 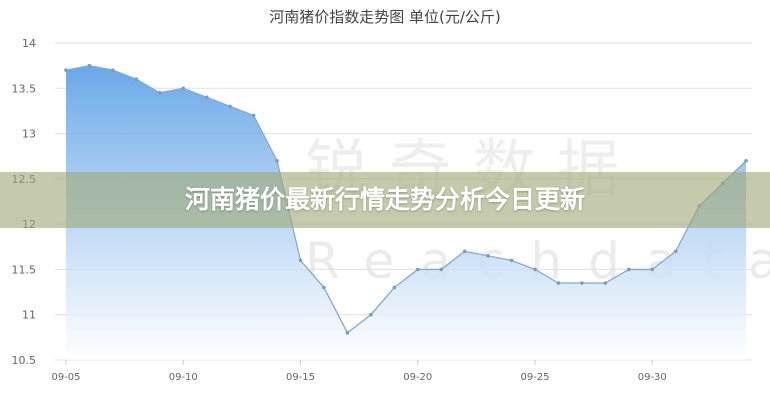 What do you see at coordinates (417, 377) in the screenshot?
I see `x-tick-label: 09-20` at bounding box center [417, 377].